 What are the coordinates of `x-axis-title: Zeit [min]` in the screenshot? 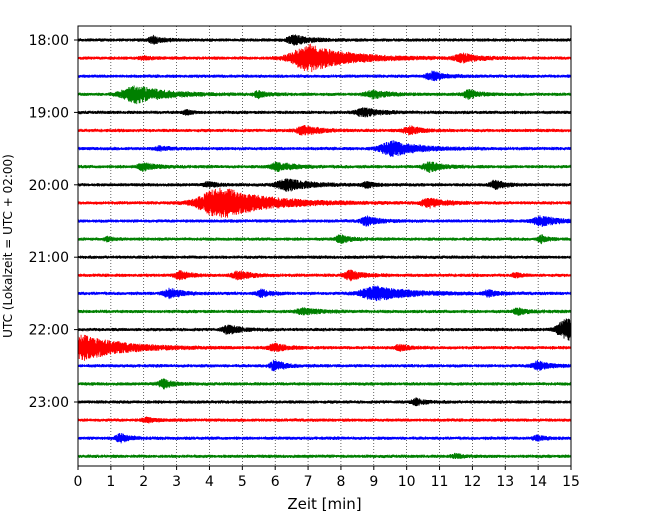 It's located at (324, 504).